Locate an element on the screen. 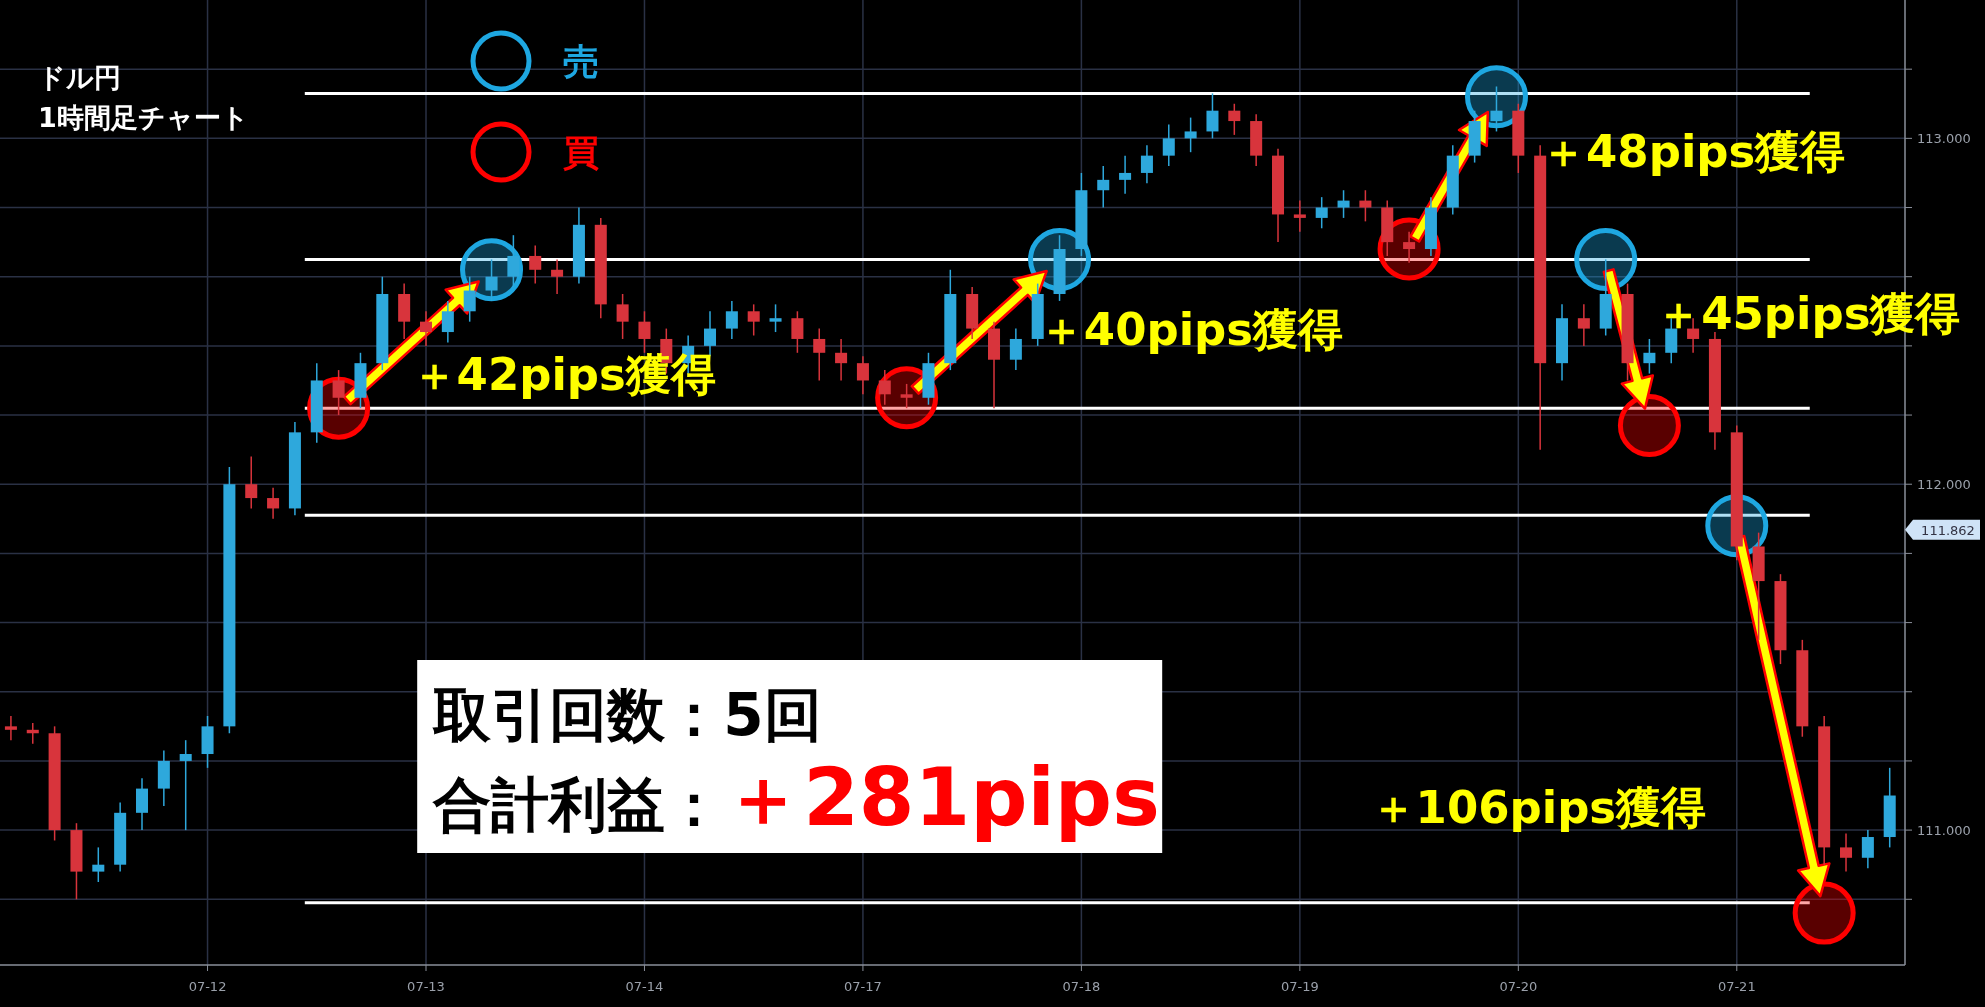 The image size is (1985, 1007). y-tick-label: 112.000 is located at coordinates (1944, 485).